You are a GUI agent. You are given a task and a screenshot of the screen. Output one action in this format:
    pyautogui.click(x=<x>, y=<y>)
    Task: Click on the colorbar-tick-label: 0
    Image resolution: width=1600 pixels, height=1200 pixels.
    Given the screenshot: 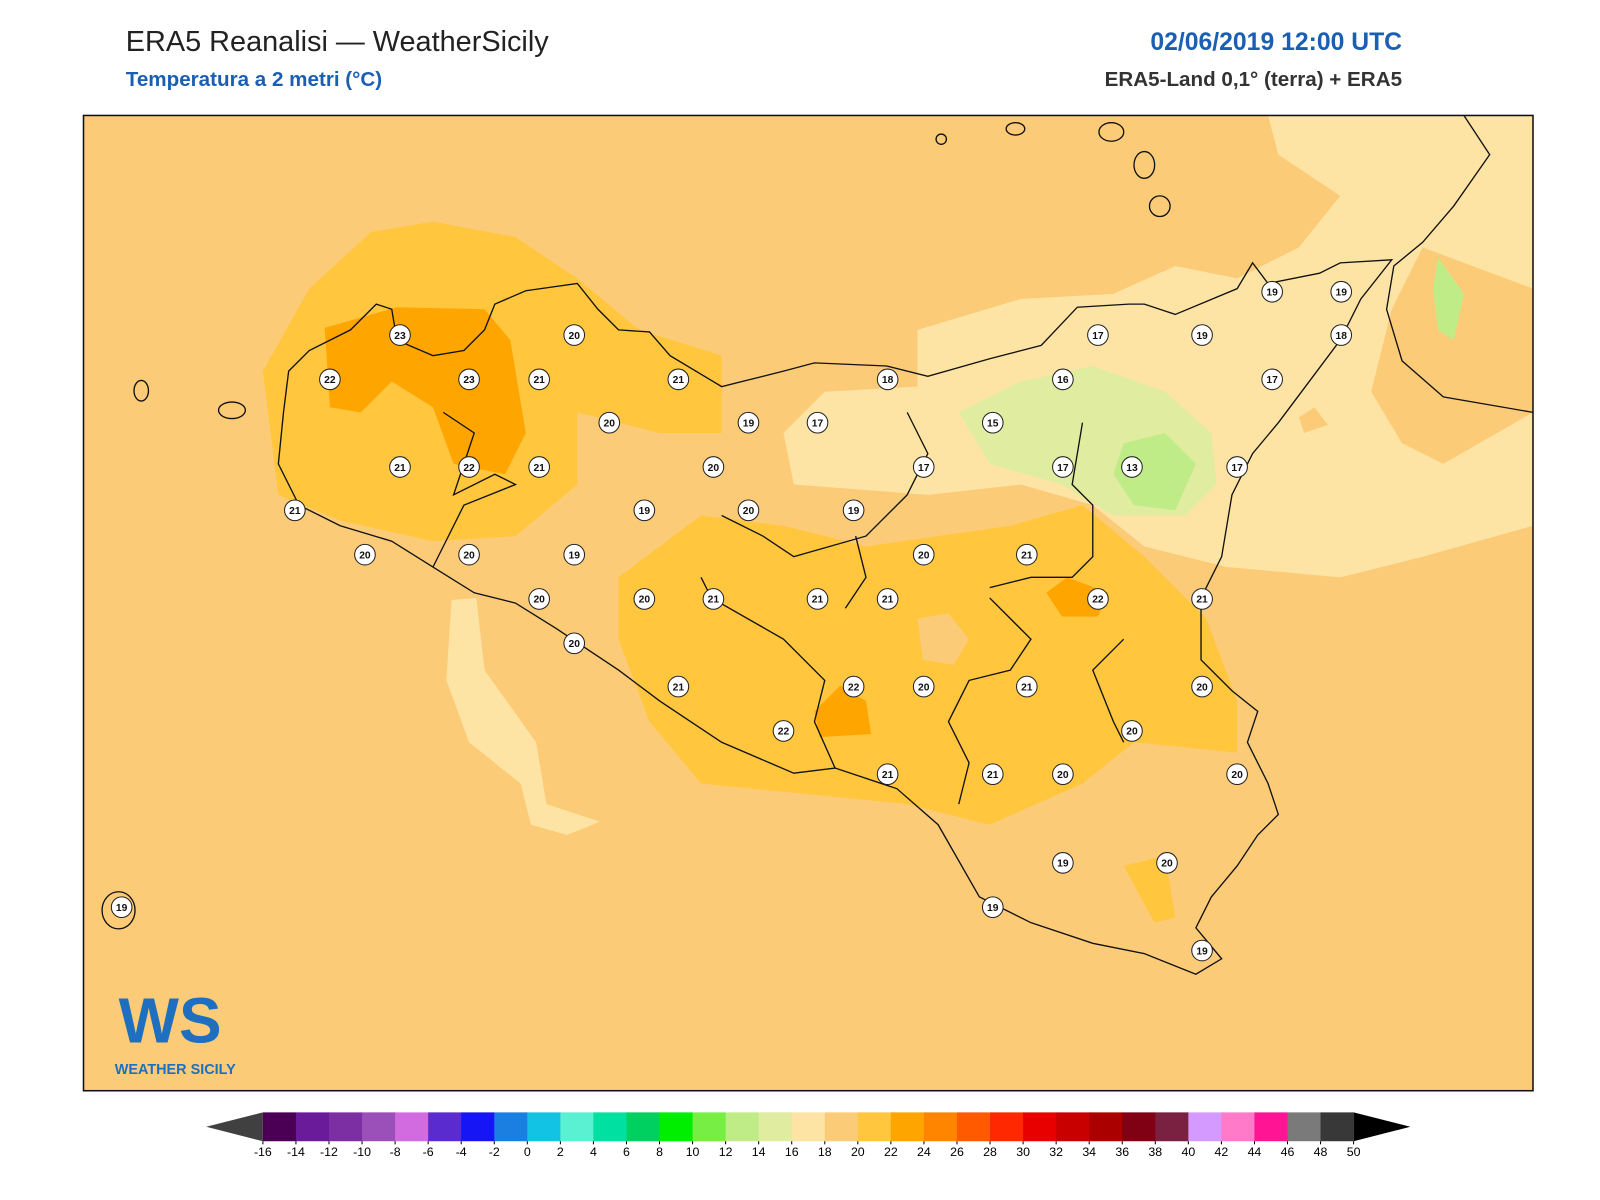 What is the action you would take?
    pyautogui.click(x=527, y=1152)
    